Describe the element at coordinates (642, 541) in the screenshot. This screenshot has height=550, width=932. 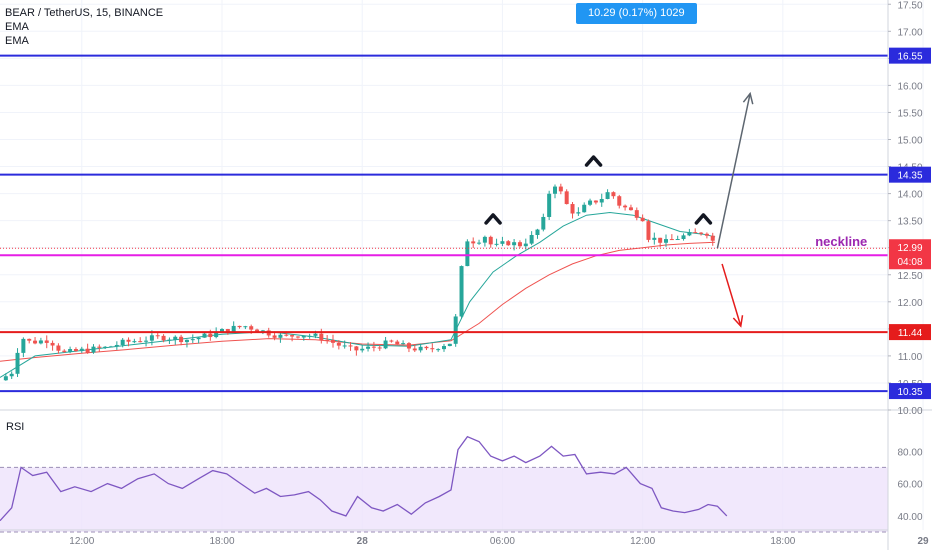
I see `time-tick-label: 12:00` at that location.